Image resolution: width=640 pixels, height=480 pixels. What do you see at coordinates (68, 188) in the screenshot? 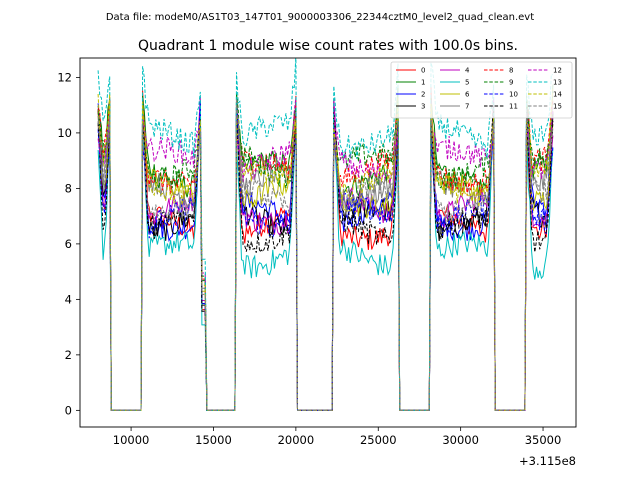
I see `y-tick-label: 8` at bounding box center [68, 188].